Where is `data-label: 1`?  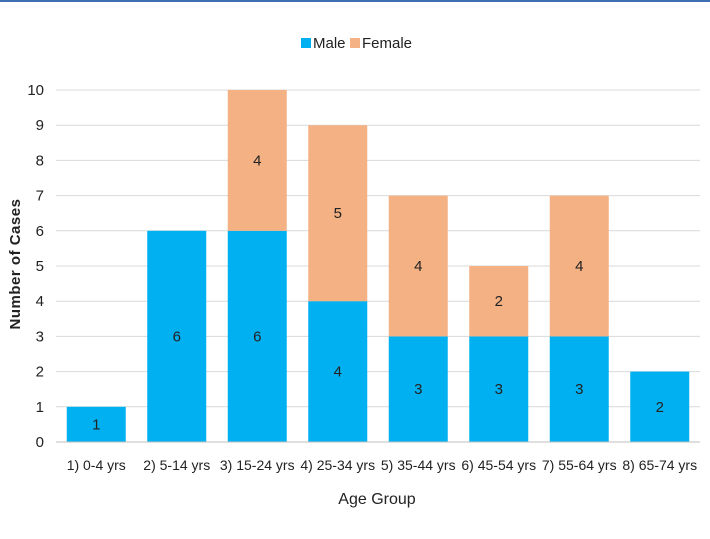 data-label: 1 is located at coordinates (96, 424).